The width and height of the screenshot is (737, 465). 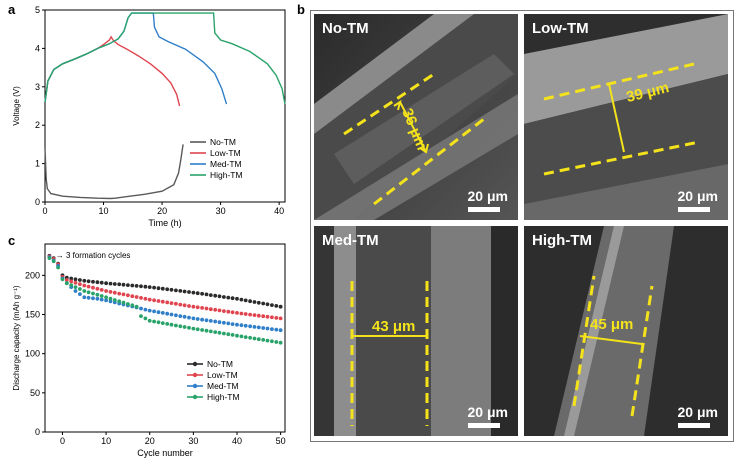 What do you see at coordinates (694, 209) in the screenshot?
I see `scale-bar` at bounding box center [694, 209].